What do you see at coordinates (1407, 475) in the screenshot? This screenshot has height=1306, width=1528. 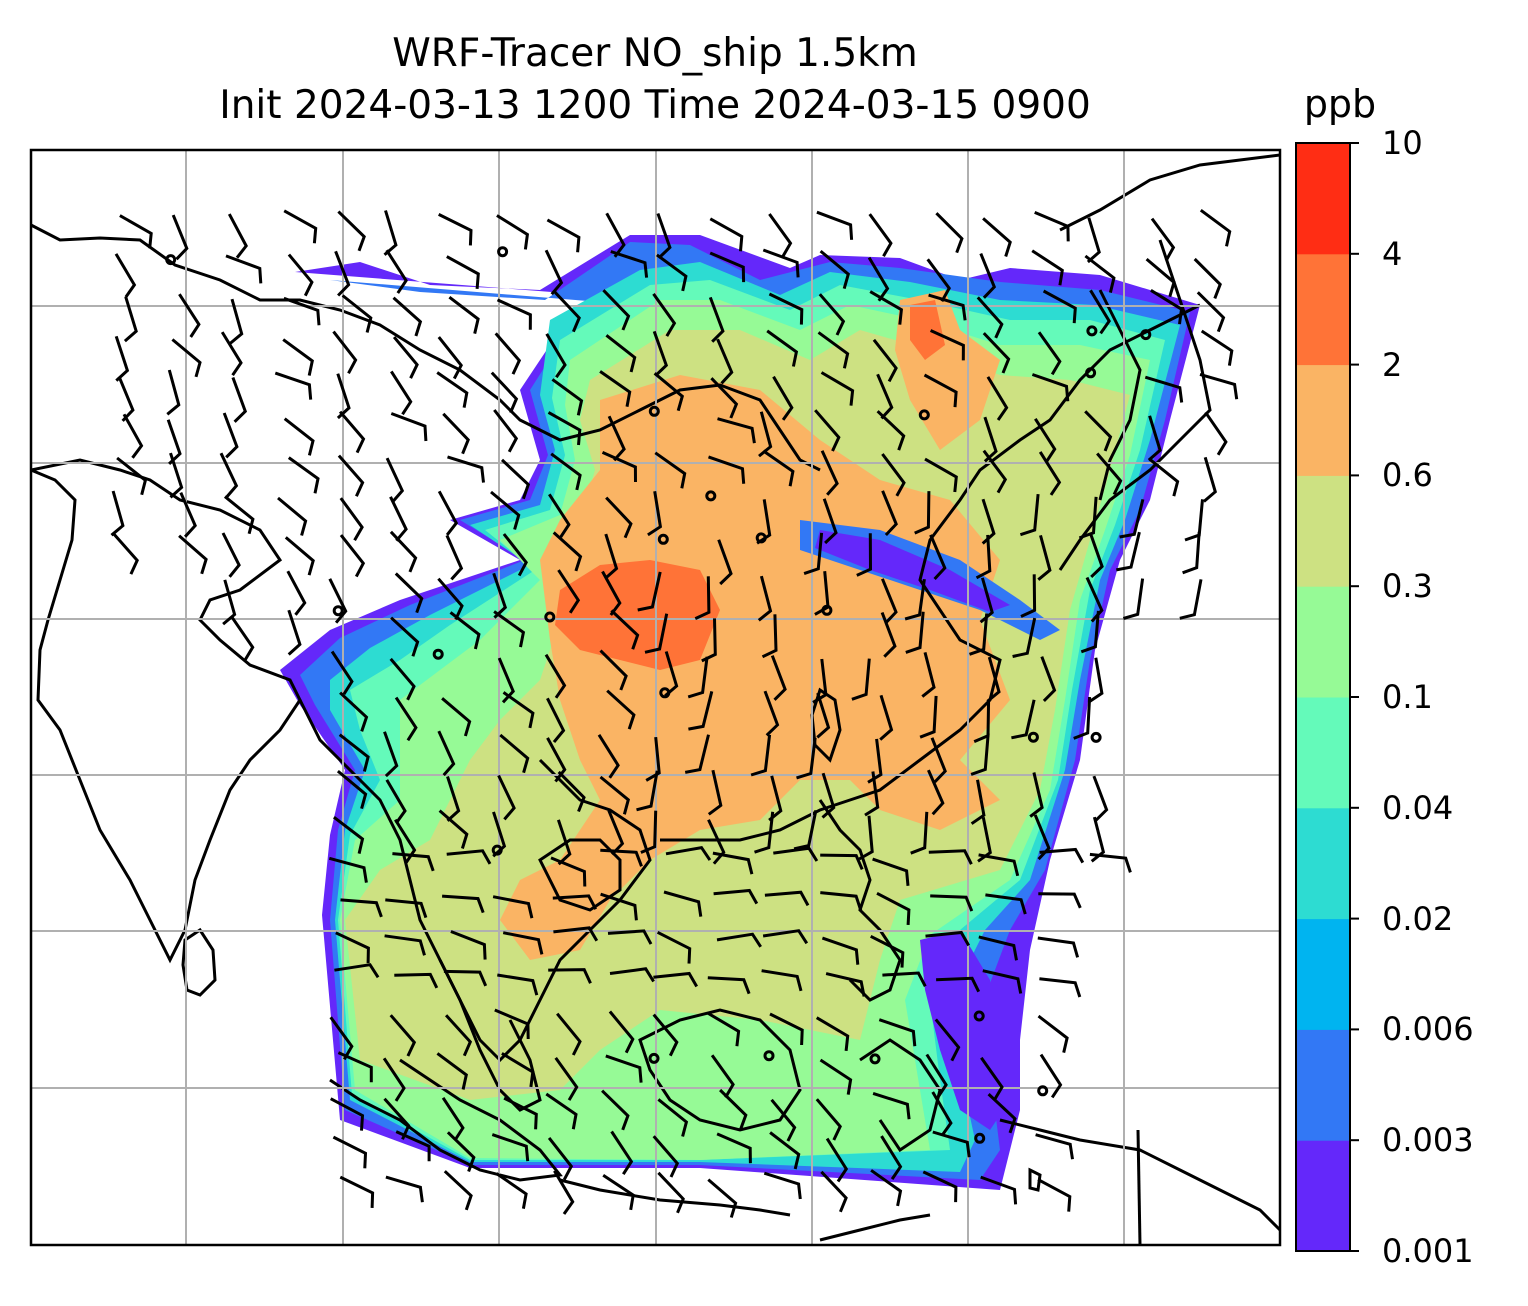 I see `colorbar-tick-label: 0.6` at bounding box center [1407, 475].